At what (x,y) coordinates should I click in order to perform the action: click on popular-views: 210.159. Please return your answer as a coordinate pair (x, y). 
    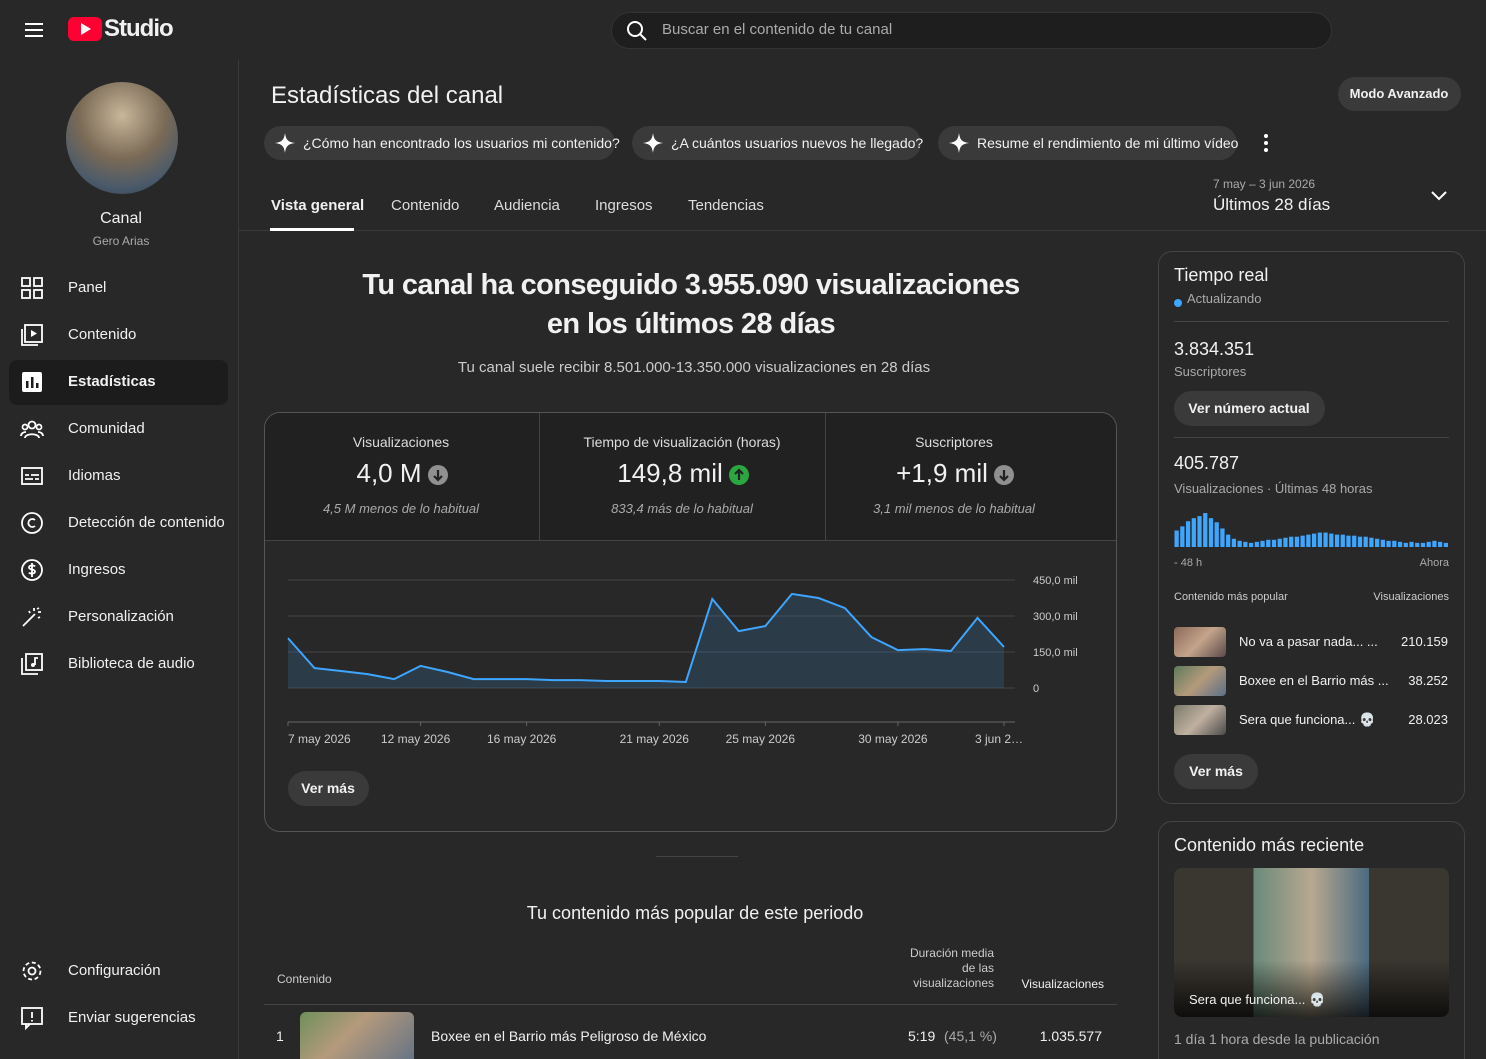
    Looking at the image, I should click on (1424, 641).